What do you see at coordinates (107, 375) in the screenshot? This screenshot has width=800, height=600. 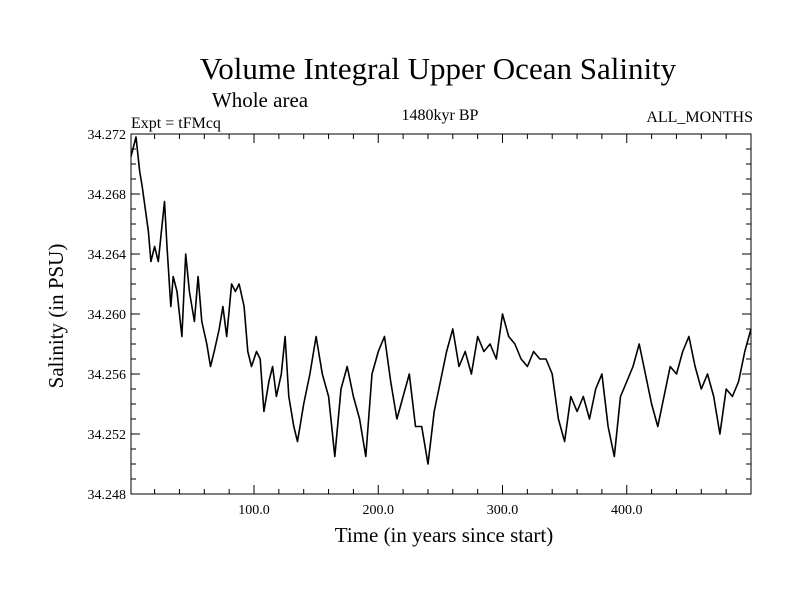 I see `y-tick-label: 34.256` at bounding box center [107, 375].